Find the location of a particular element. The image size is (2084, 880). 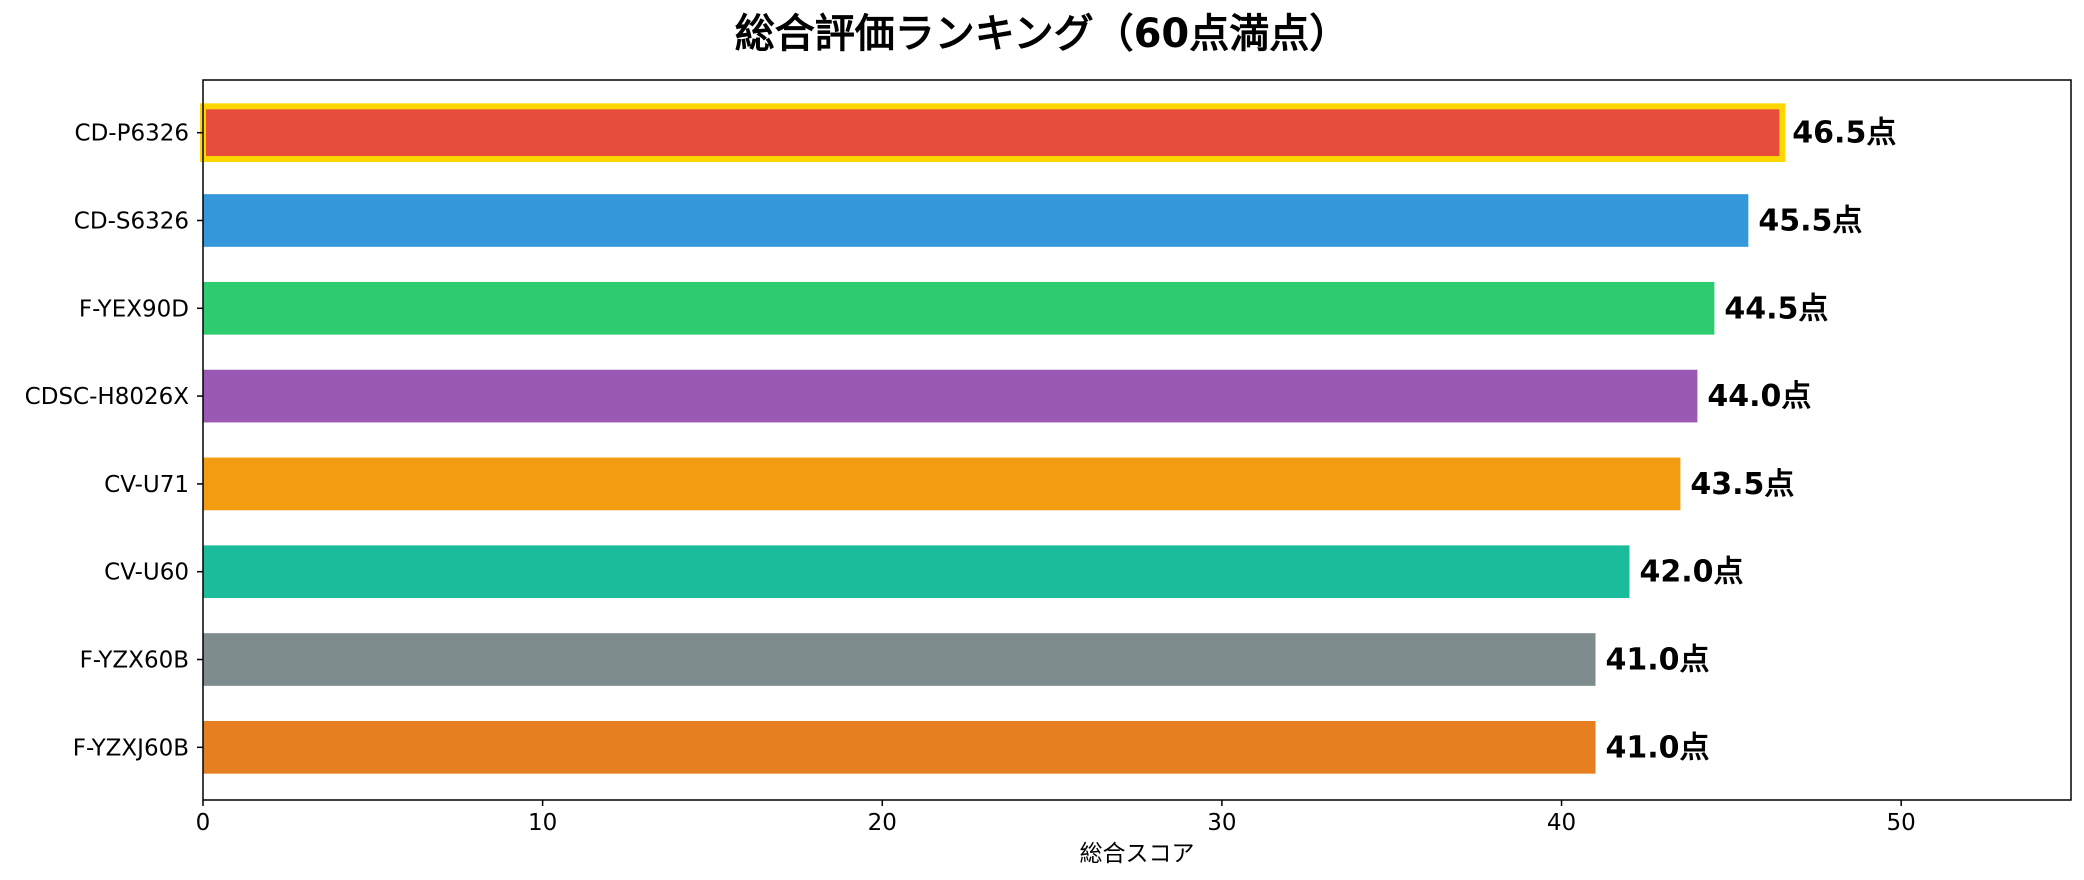

category-label: F-YZXJ60B is located at coordinates (131, 748).